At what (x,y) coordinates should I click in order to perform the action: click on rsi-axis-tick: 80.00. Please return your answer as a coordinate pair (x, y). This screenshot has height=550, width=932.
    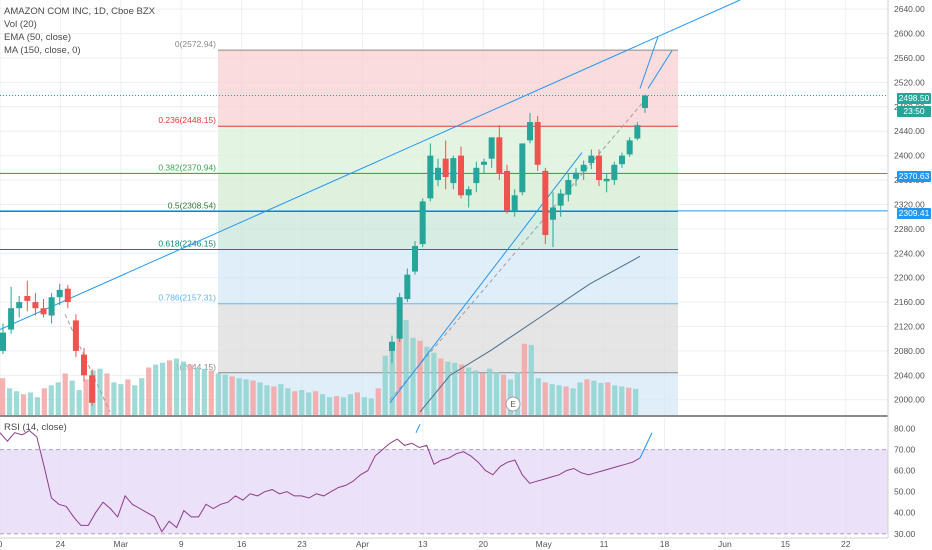
    Looking at the image, I should click on (905, 429).